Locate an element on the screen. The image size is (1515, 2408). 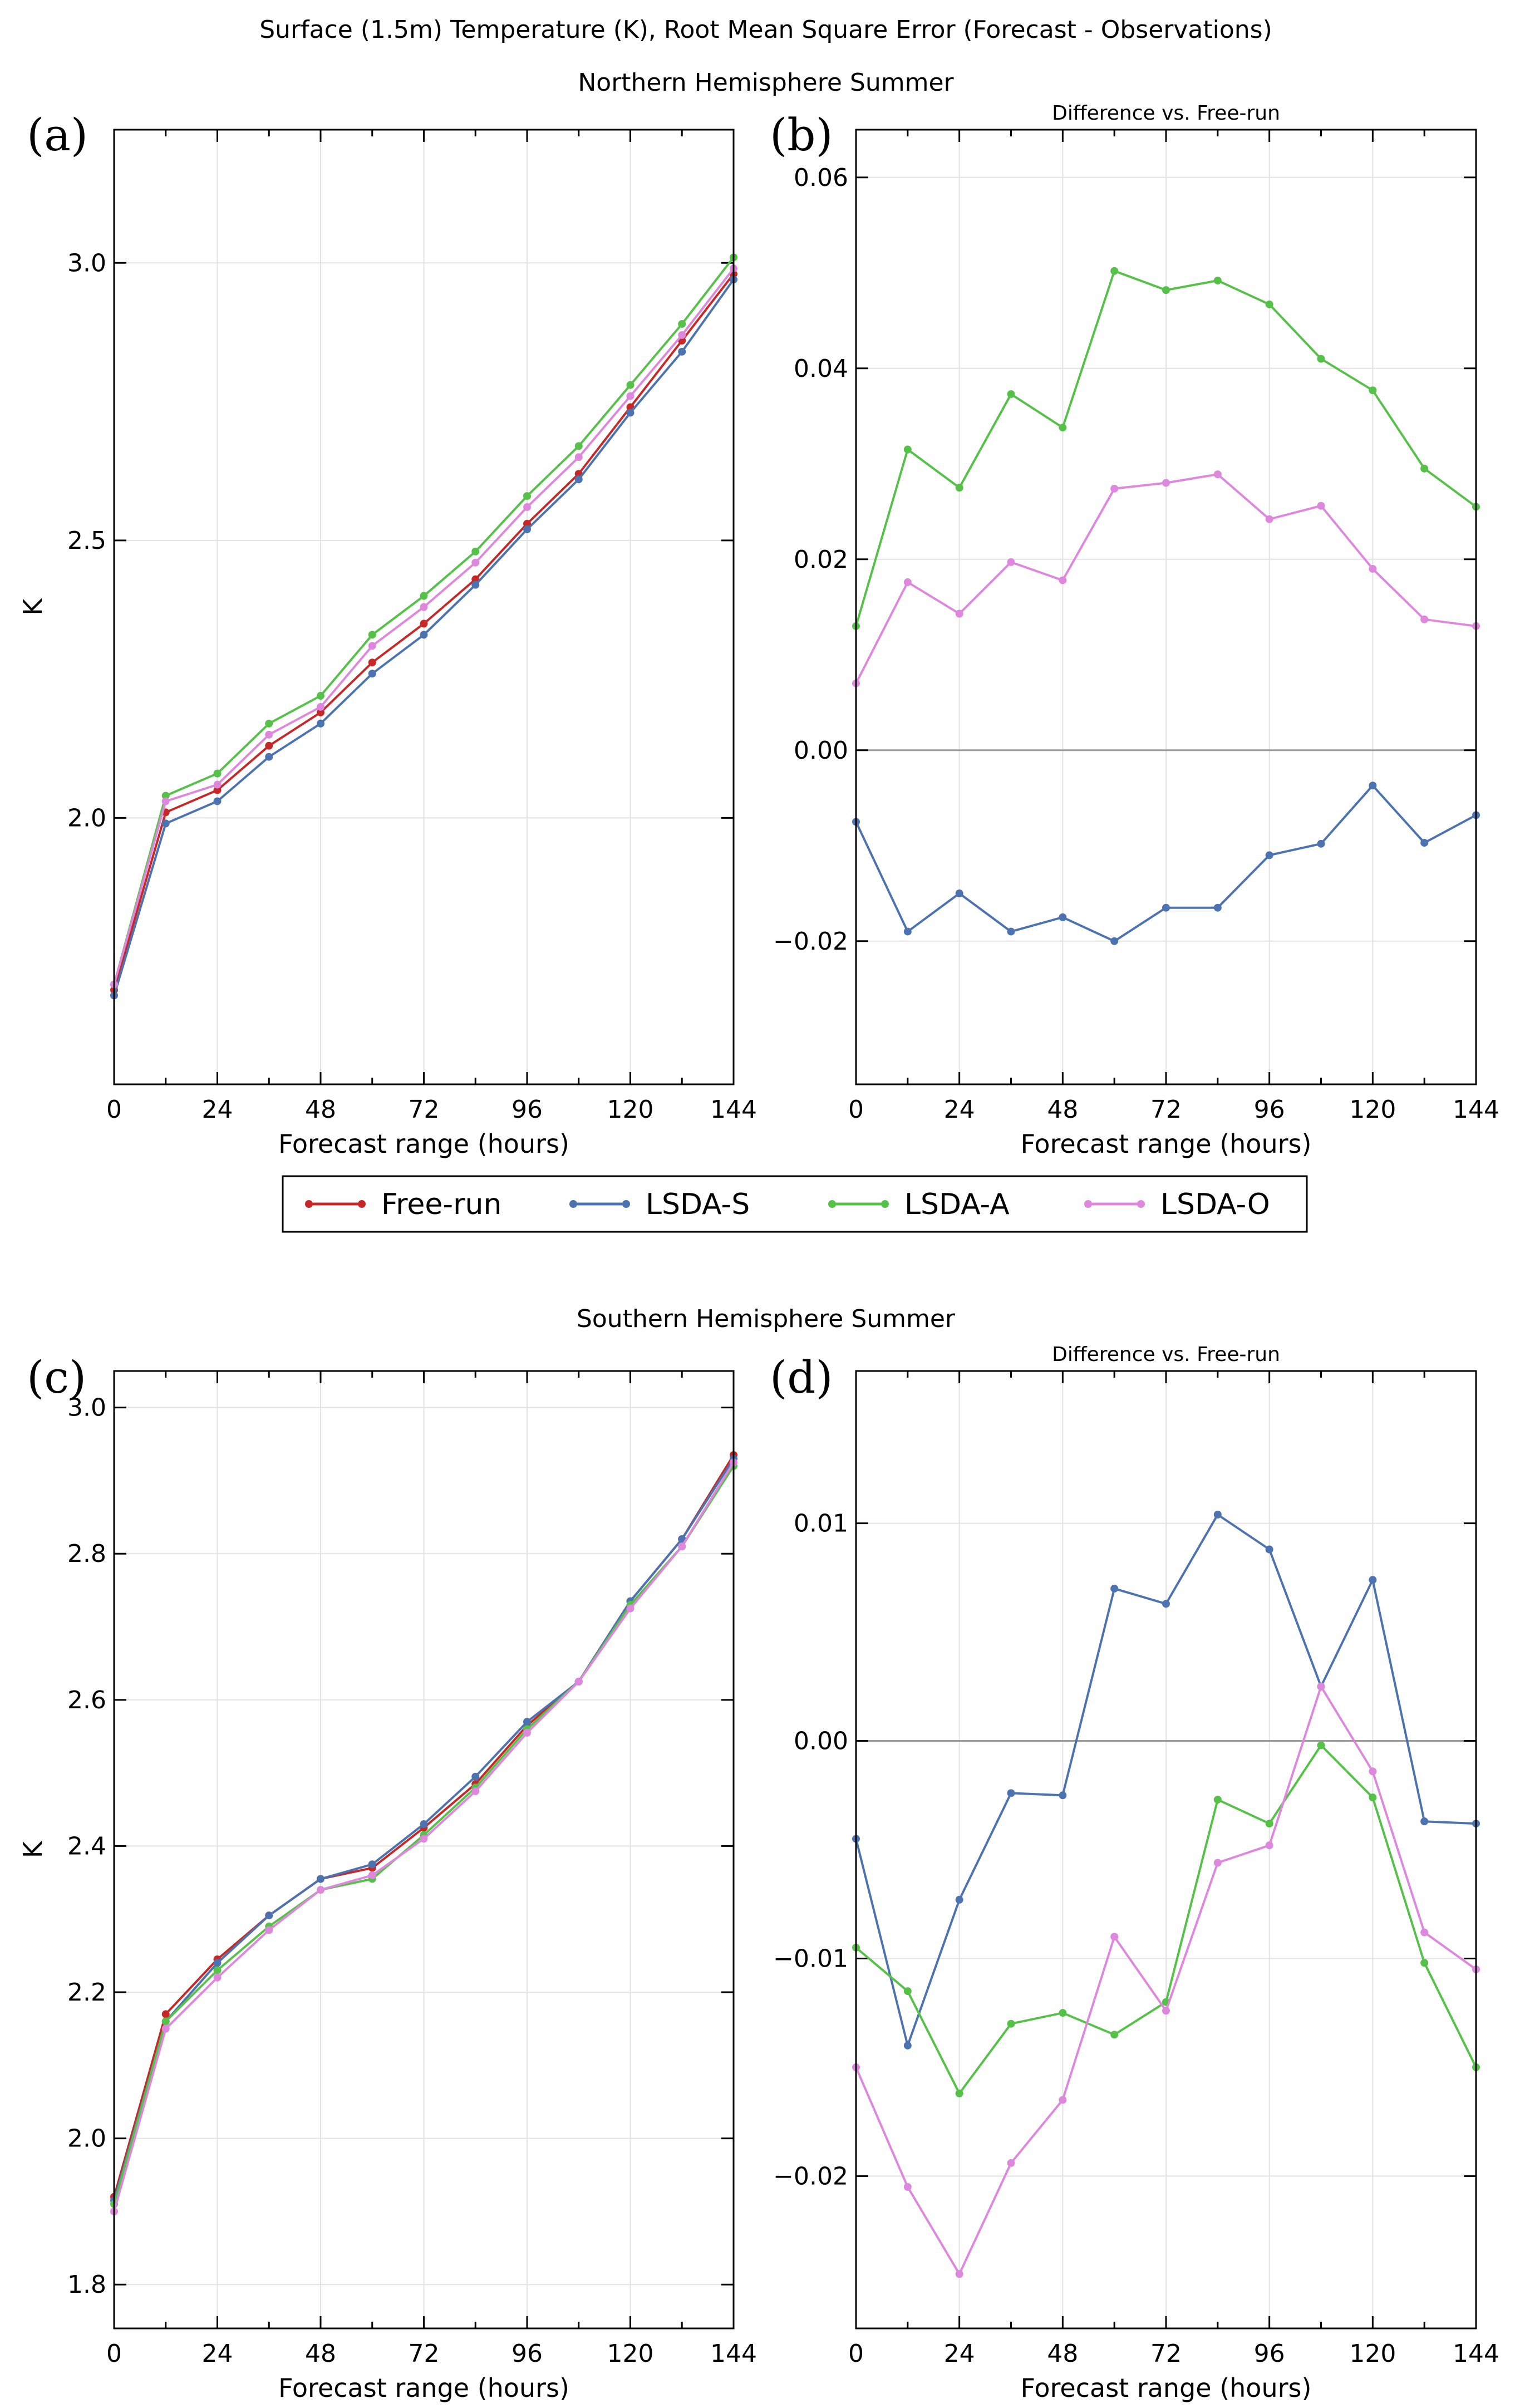
panel-d-ytick-label: 0.01 is located at coordinates (821, 1524).